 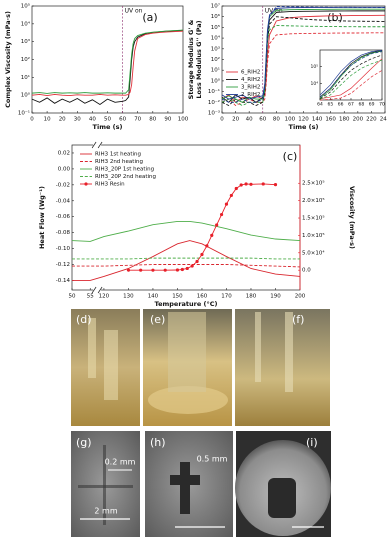 What do you see at coordinates (77, 120) in the screenshot?
I see `x-tick-label: 30` at bounding box center [77, 120].